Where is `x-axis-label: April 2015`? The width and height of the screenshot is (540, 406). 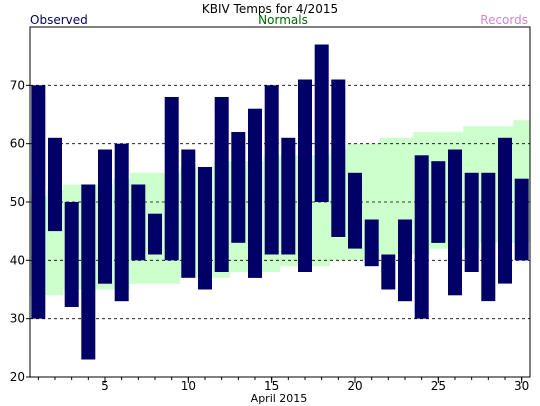 x-axis-label: April 2015 is located at coordinates (279, 398).